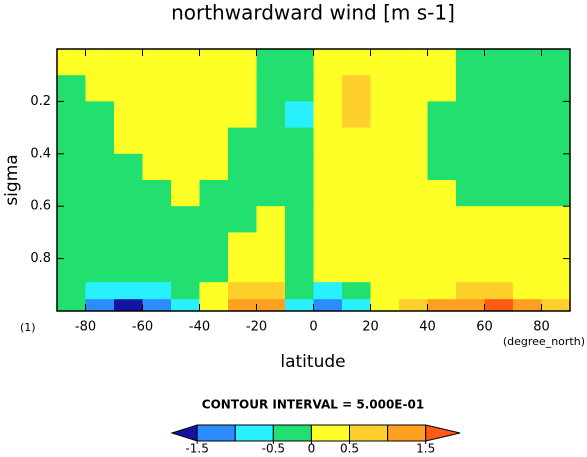 The image size is (587, 457). What do you see at coordinates (313, 405) in the screenshot?
I see `colorbar-title: CONTOUR INTERVAL = 5.000E-01` at bounding box center [313, 405].